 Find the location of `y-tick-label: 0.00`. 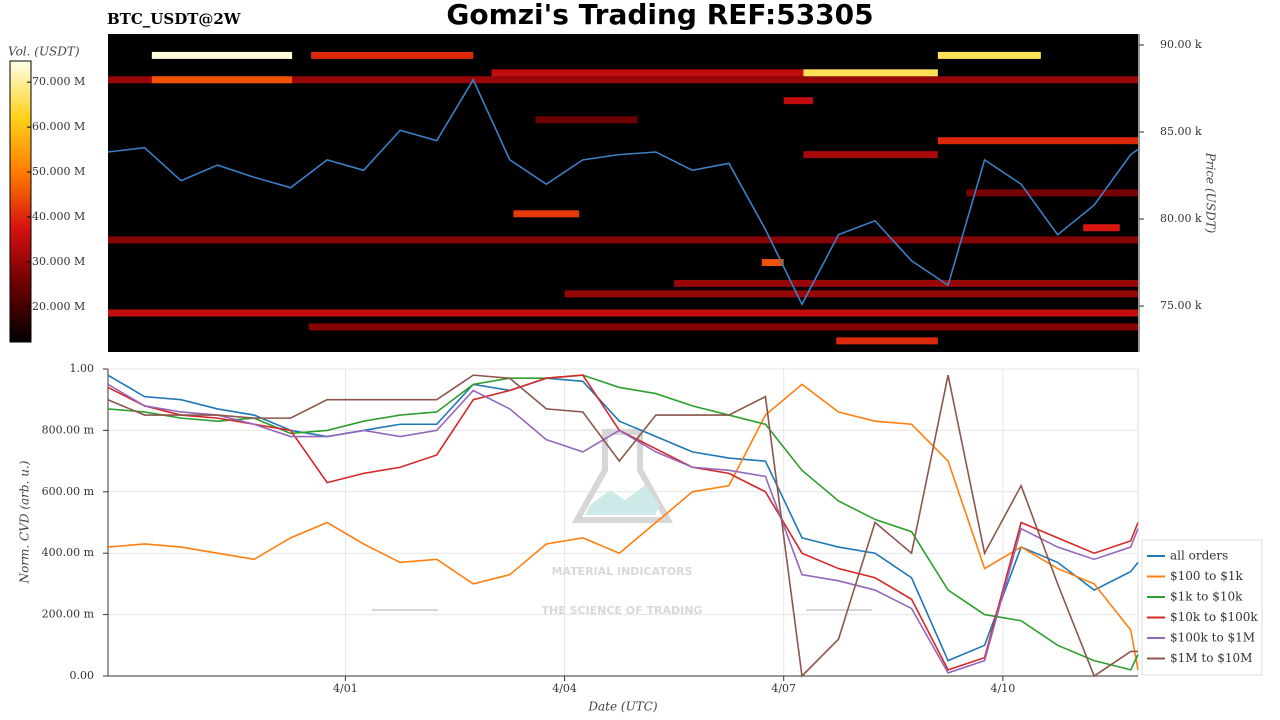

y-tick-label: 0.00 is located at coordinates (82, 675).